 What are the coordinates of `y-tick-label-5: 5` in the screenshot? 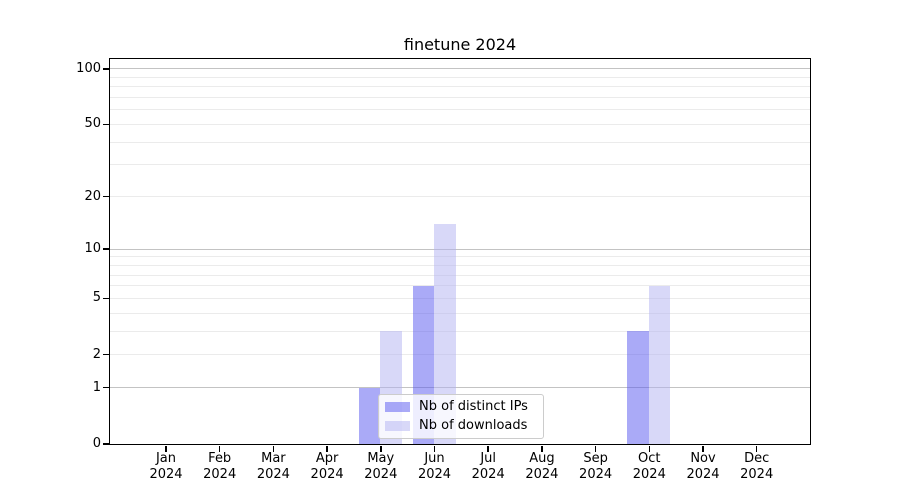 It's located at (96, 298).